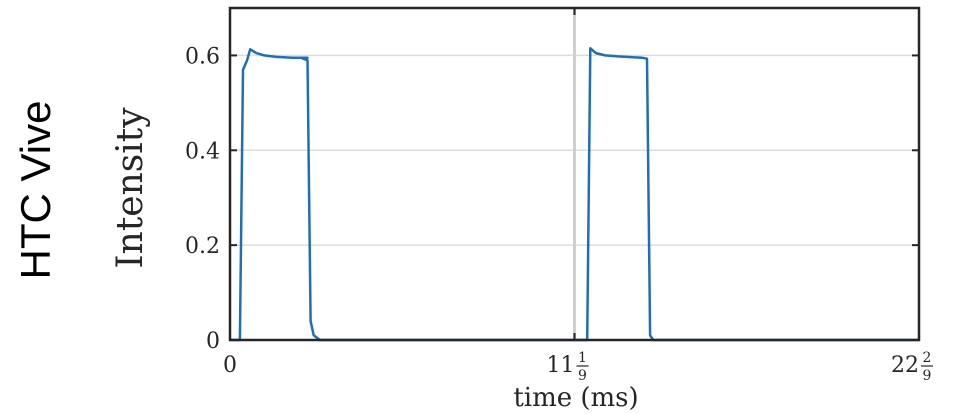  I want to click on x-tick-whole-2: 22, so click(905, 365).